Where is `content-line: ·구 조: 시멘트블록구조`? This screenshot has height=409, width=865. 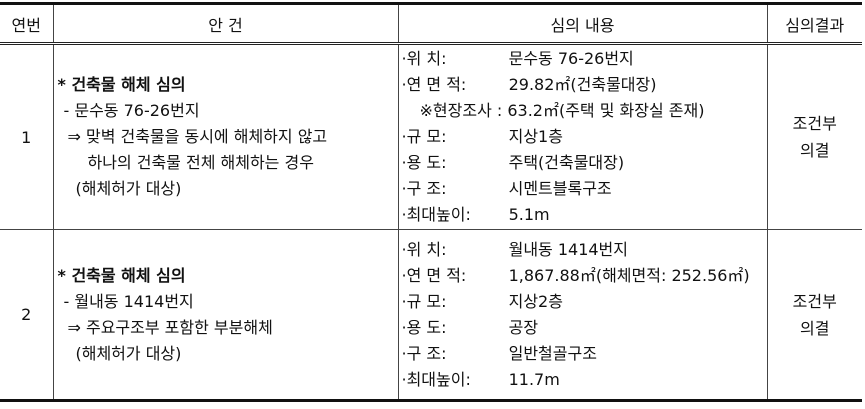
content-line: ·구 조: 시멘트블록구조 is located at coordinates (506, 188).